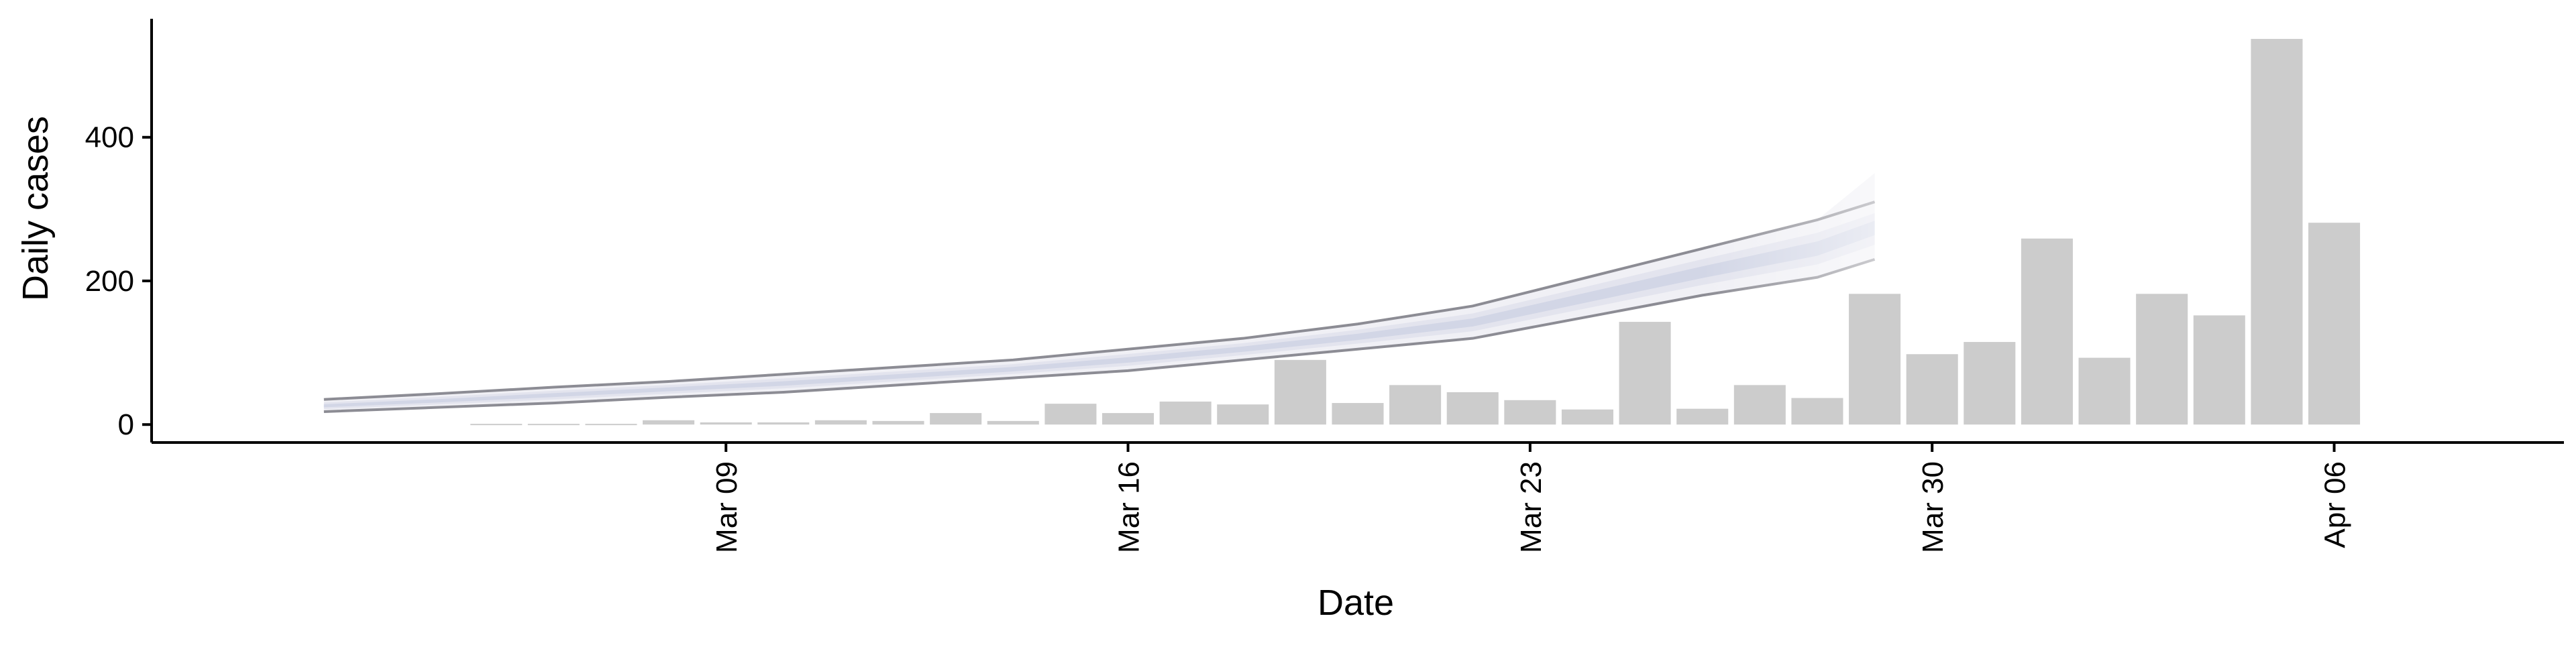 This screenshot has width=2576, height=647. What do you see at coordinates (109, 137) in the screenshot?
I see `y-tick-label: 400` at bounding box center [109, 137].